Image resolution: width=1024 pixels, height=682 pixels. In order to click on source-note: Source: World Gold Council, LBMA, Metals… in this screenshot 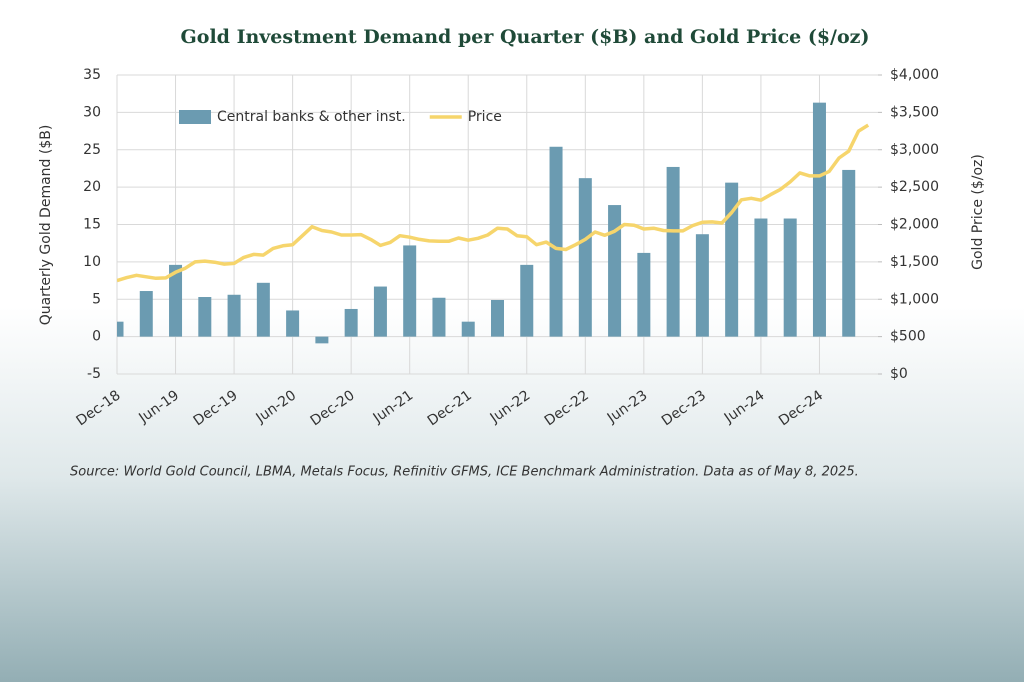, I will do `click(464, 472)`.